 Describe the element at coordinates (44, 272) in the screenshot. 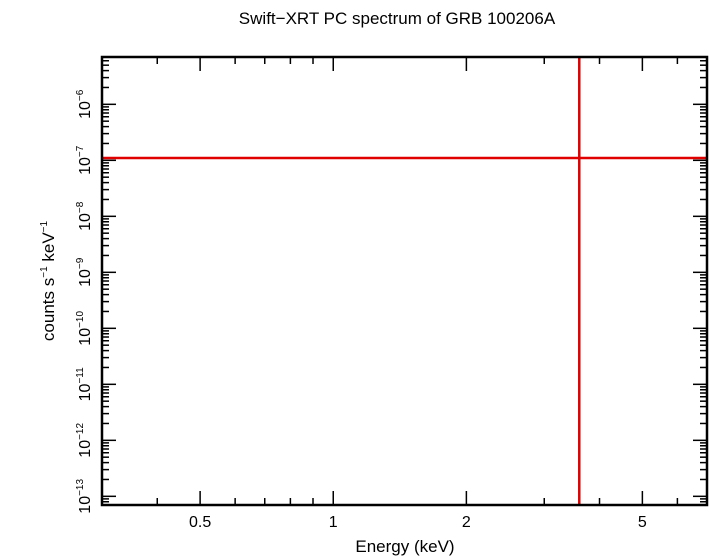

I see `y-axis-label-exp1: −1` at that location.